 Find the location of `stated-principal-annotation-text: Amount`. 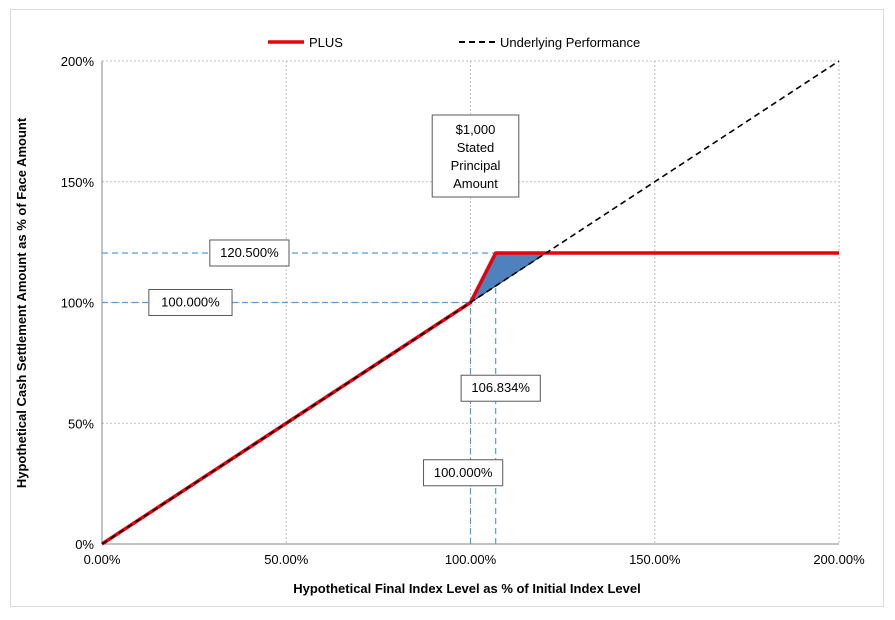

stated-principal-annotation-text: Amount is located at coordinates (475, 183).